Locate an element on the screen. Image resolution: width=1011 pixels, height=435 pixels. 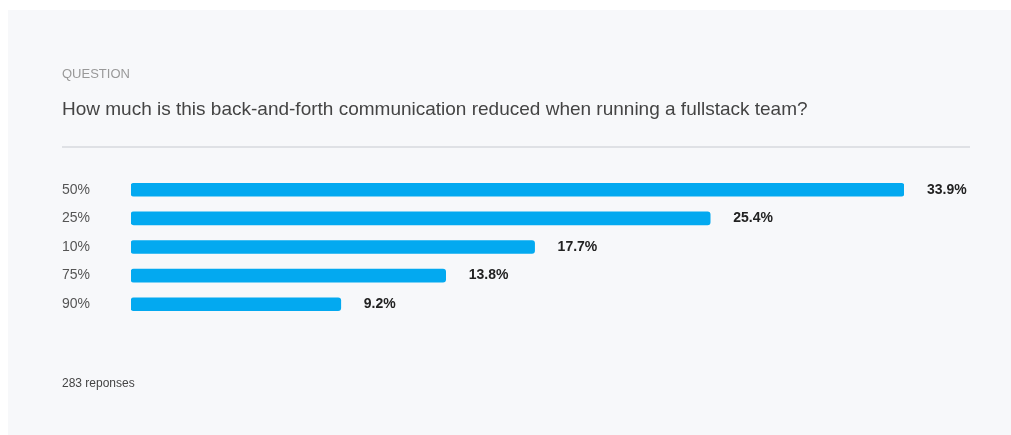
y-tick-label: 10% is located at coordinates (76, 245).